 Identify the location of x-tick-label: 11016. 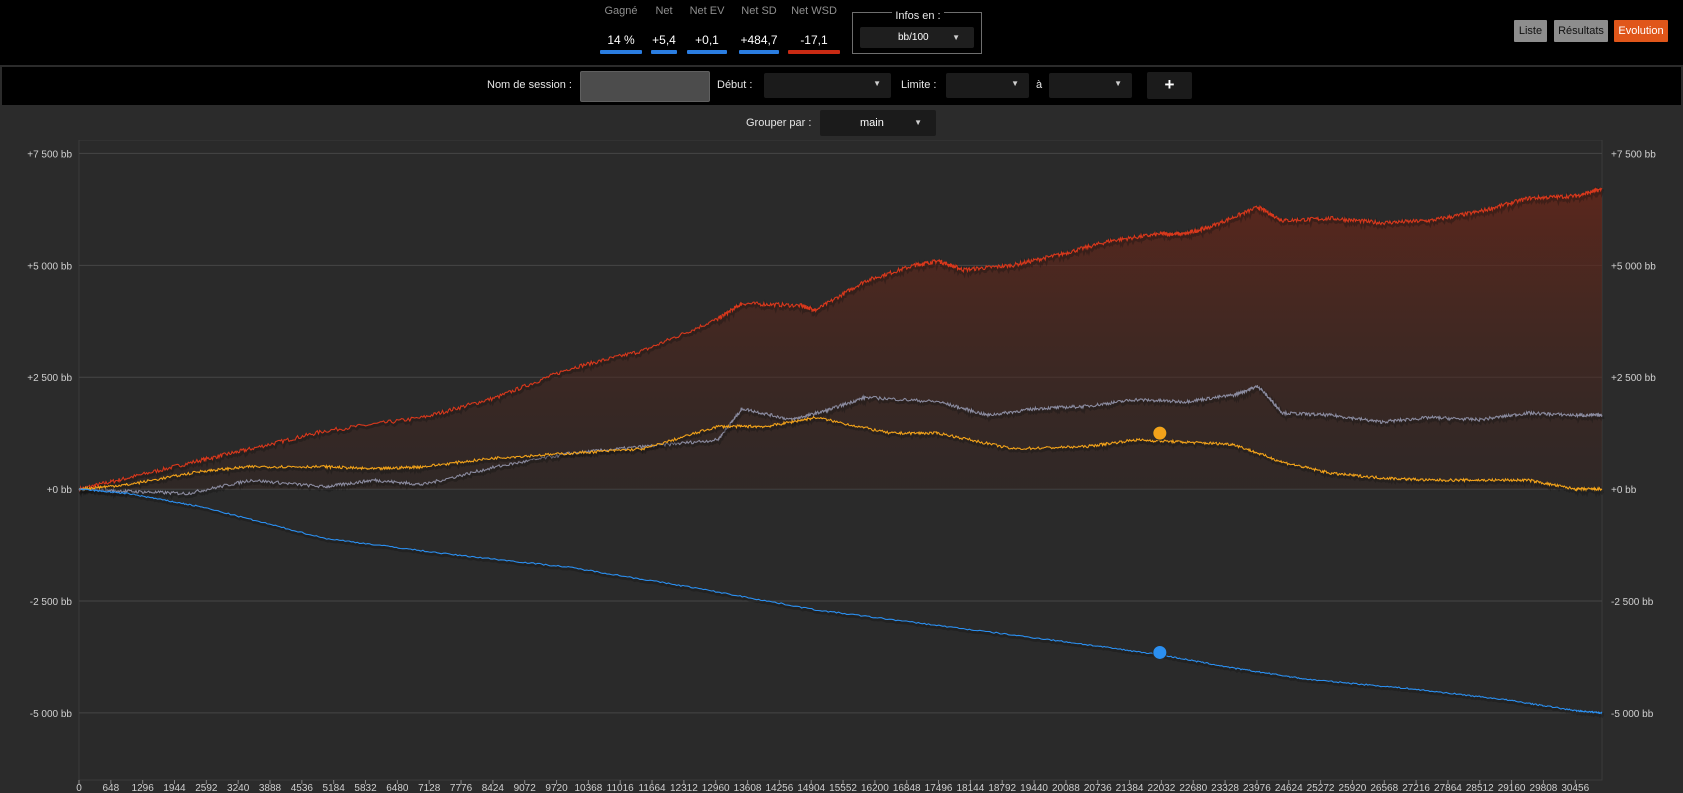
(621, 788).